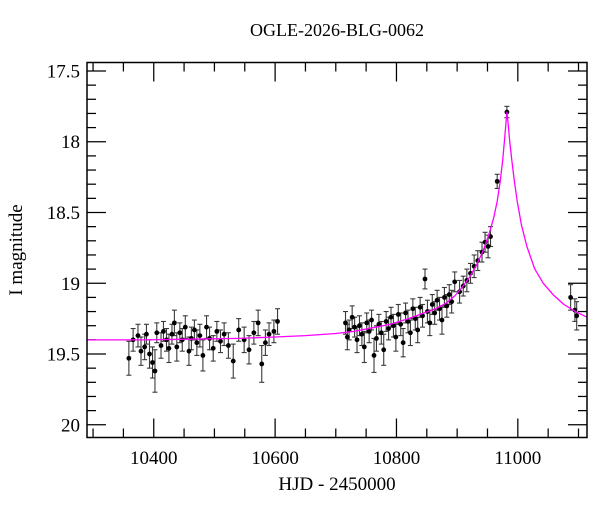 The width and height of the screenshot is (600, 512). I want to click on y-tick-label: 20, so click(70, 425).